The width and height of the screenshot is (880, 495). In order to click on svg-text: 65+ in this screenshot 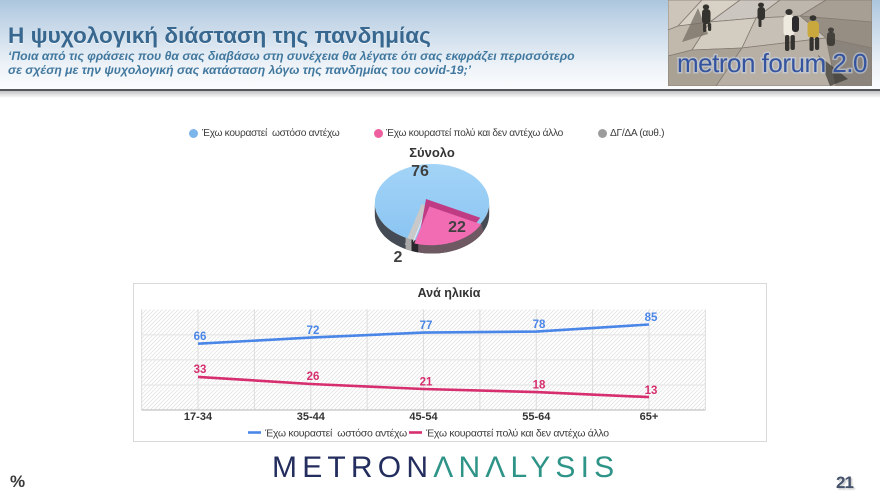, I will do `click(649, 417)`.